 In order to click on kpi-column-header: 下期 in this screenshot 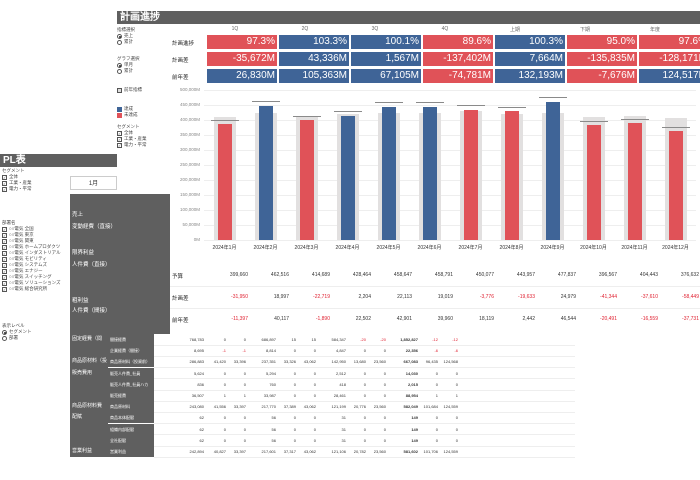, I will do `click(584, 30)`.